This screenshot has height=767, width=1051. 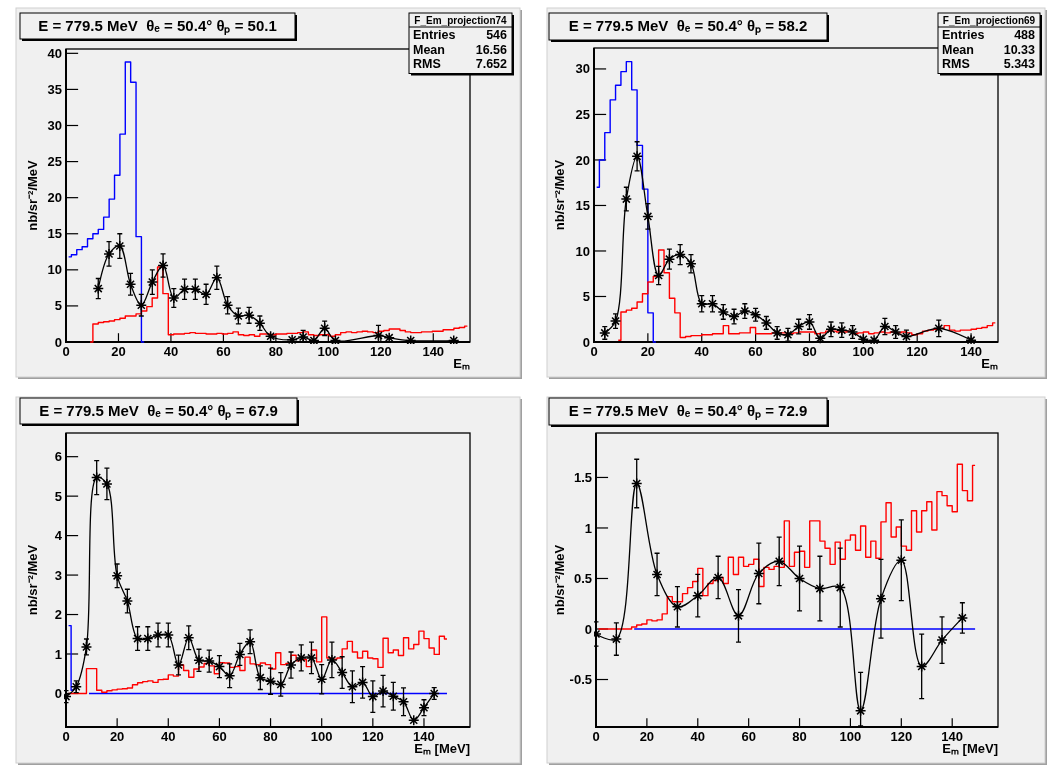 I want to click on text: 7.652, so click(x=491, y=64).